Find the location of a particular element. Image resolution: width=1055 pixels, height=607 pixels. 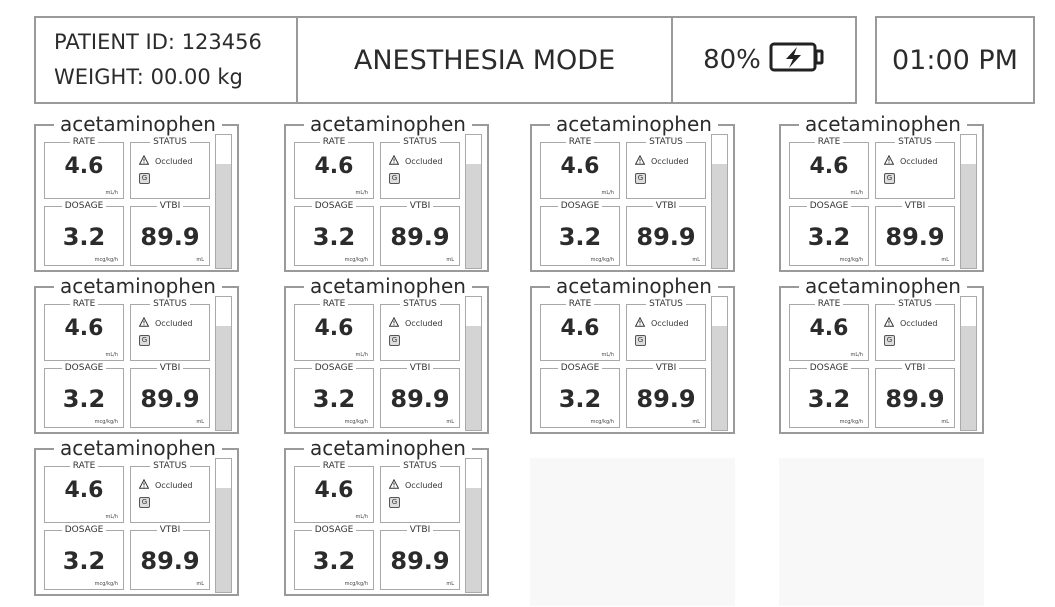

battery-status: 80% is located at coordinates (764, 60).